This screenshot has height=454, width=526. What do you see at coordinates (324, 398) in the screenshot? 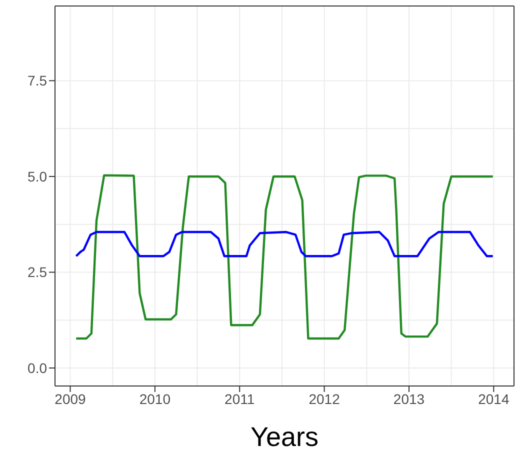
I see `x-tick-label: 2012` at bounding box center [324, 398].